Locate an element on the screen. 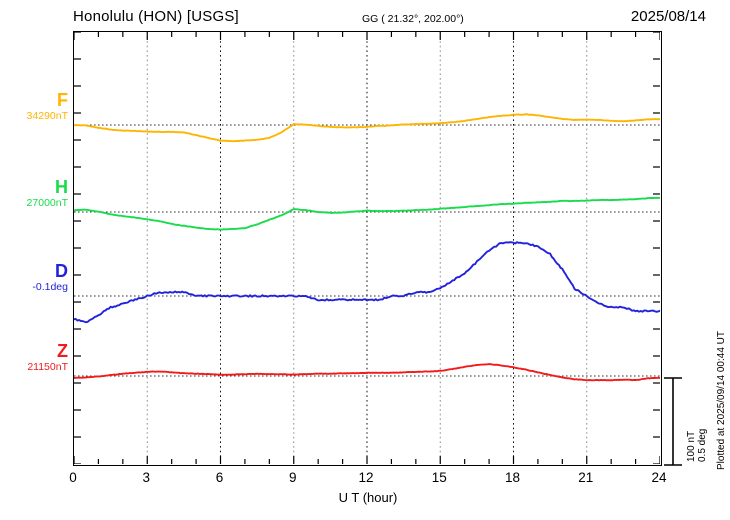 Image resolution: width=730 pixels, height=520 pixels. component-label-z: Z 21150nT is located at coordinates (36, 357).